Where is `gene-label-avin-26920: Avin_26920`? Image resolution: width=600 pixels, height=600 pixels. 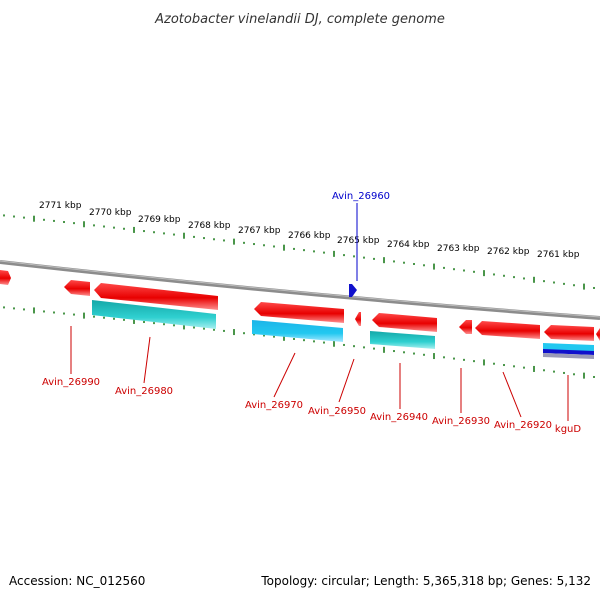 gene-label-avin-26920: Avin_26920 is located at coordinates (523, 425).